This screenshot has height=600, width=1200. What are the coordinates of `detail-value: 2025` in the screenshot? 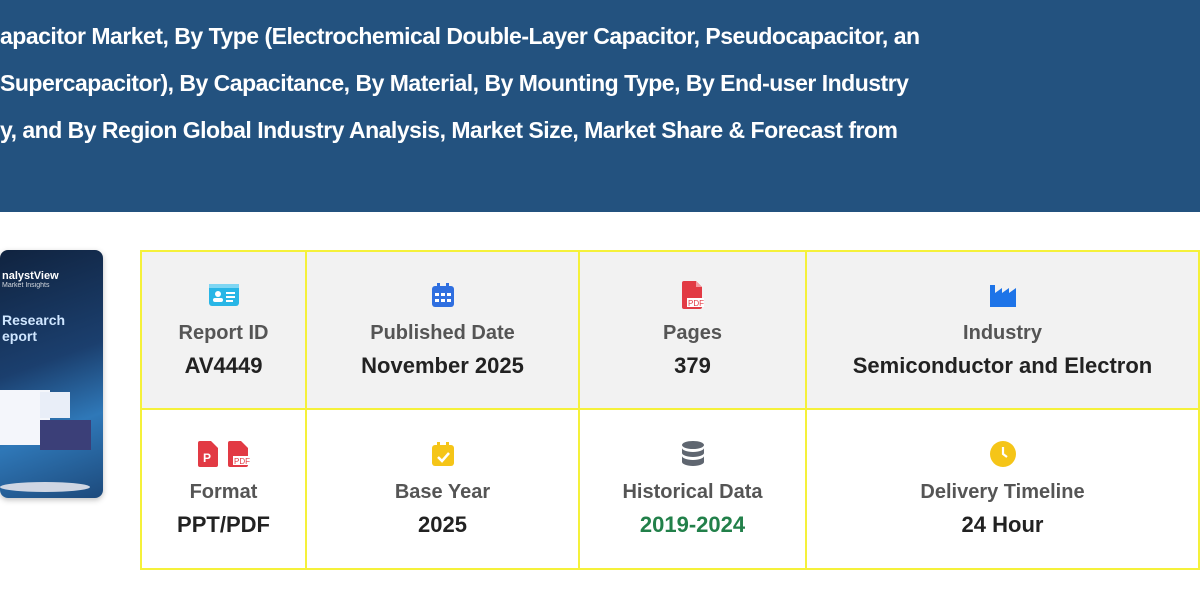 It's located at (442, 524).